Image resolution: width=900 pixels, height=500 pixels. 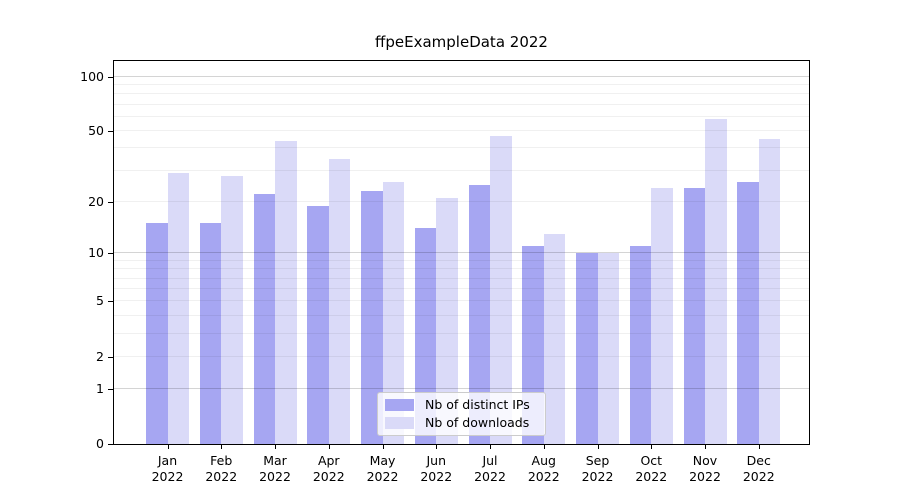 I want to click on x-tick-label-jul: Jul 2022, so click(x=490, y=468).